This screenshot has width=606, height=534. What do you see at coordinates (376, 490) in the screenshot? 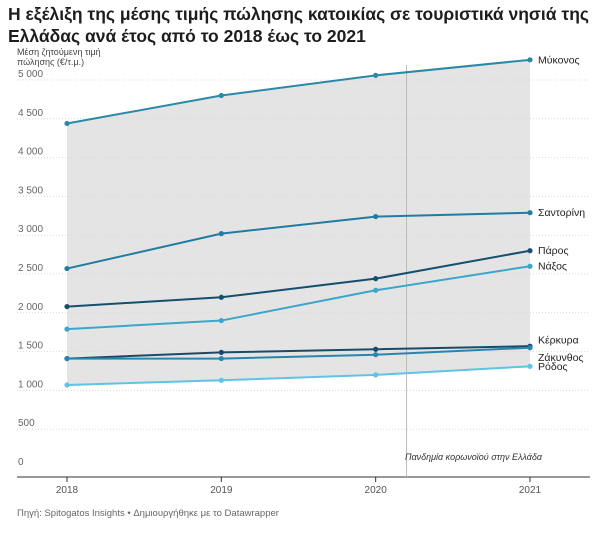
I see `x-tick-label: 2020` at bounding box center [376, 490].